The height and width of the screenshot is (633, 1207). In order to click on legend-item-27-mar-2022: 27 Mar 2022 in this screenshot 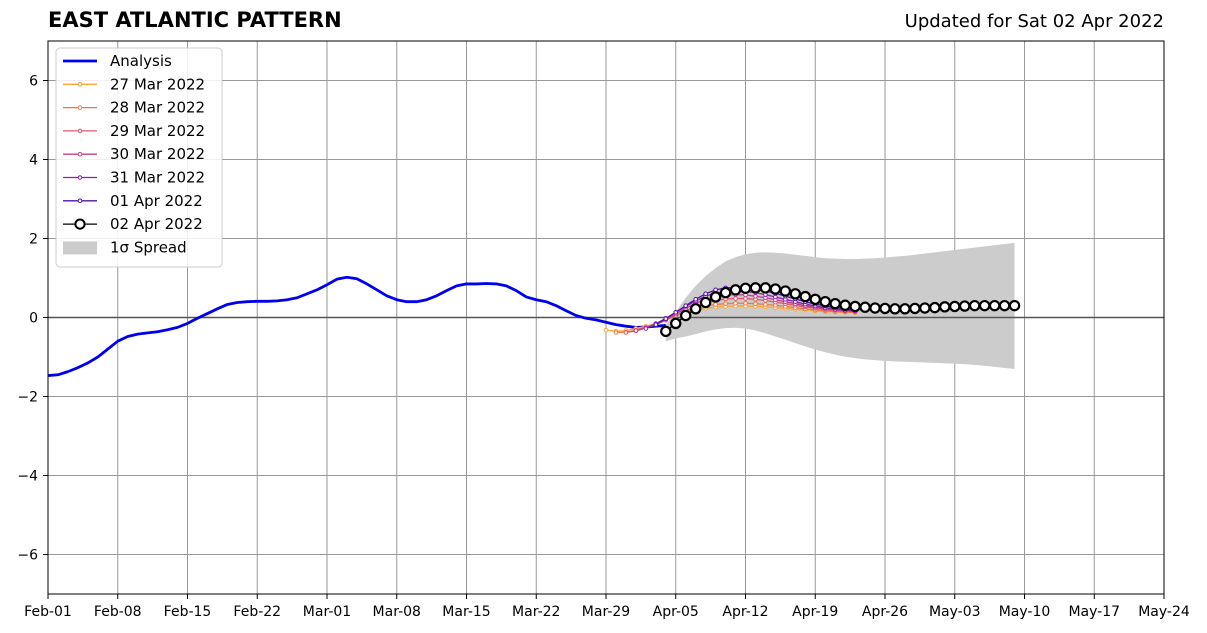, I will do `click(134, 84)`.